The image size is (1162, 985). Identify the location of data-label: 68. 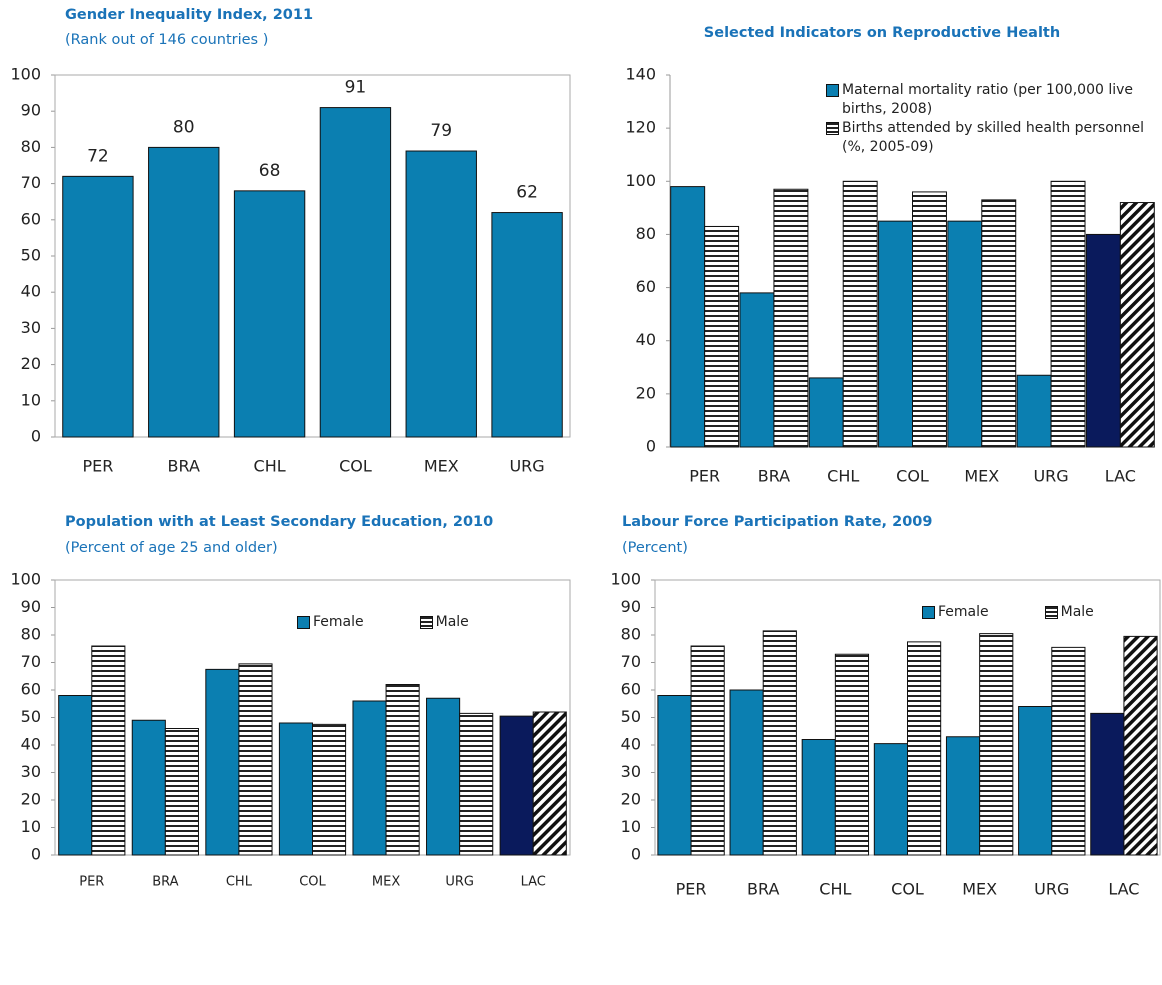
(270, 171).